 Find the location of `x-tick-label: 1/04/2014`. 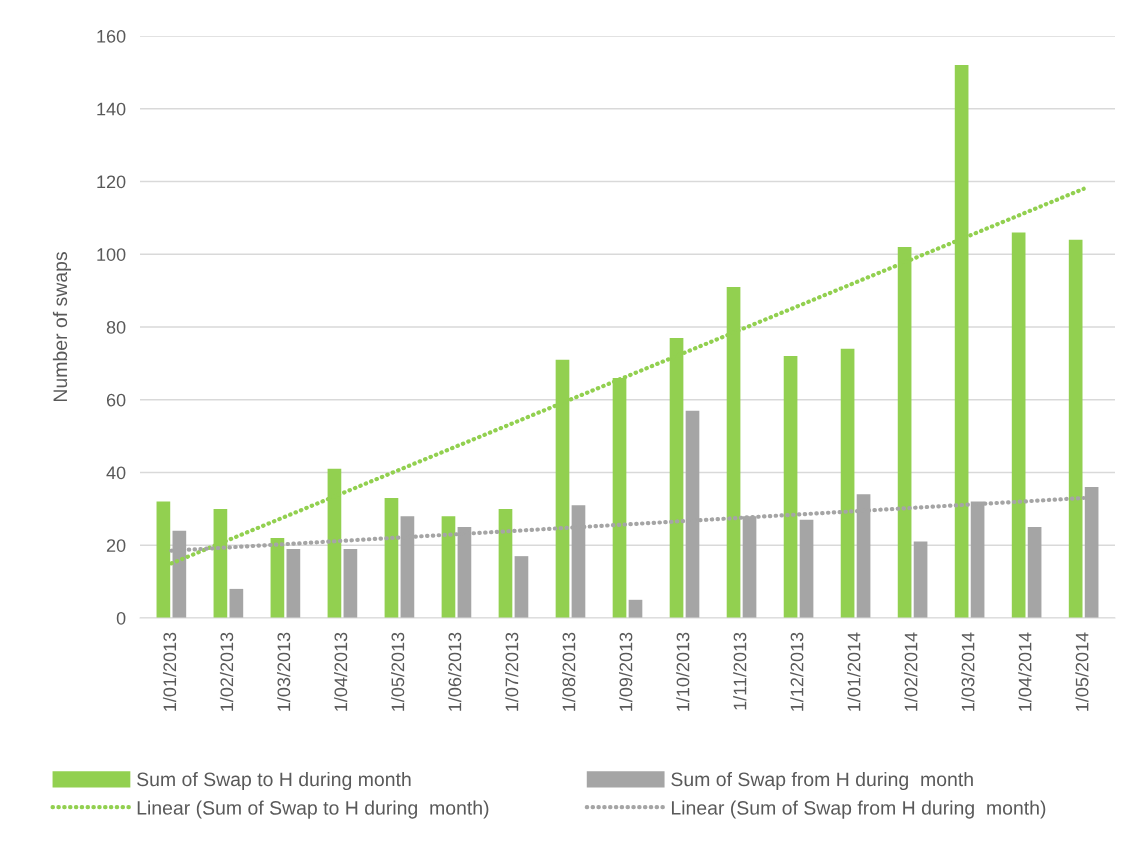

x-tick-label: 1/04/2014 is located at coordinates (1025, 671).